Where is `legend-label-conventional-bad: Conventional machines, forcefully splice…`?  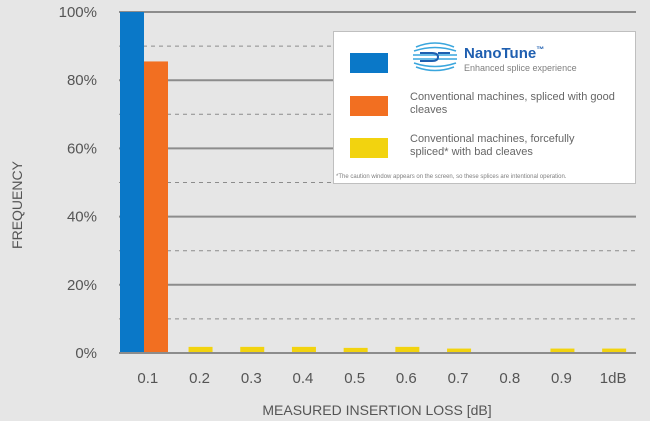 legend-label-conventional-bad: Conventional machines, forcefully splice… is located at coordinates (492, 145).